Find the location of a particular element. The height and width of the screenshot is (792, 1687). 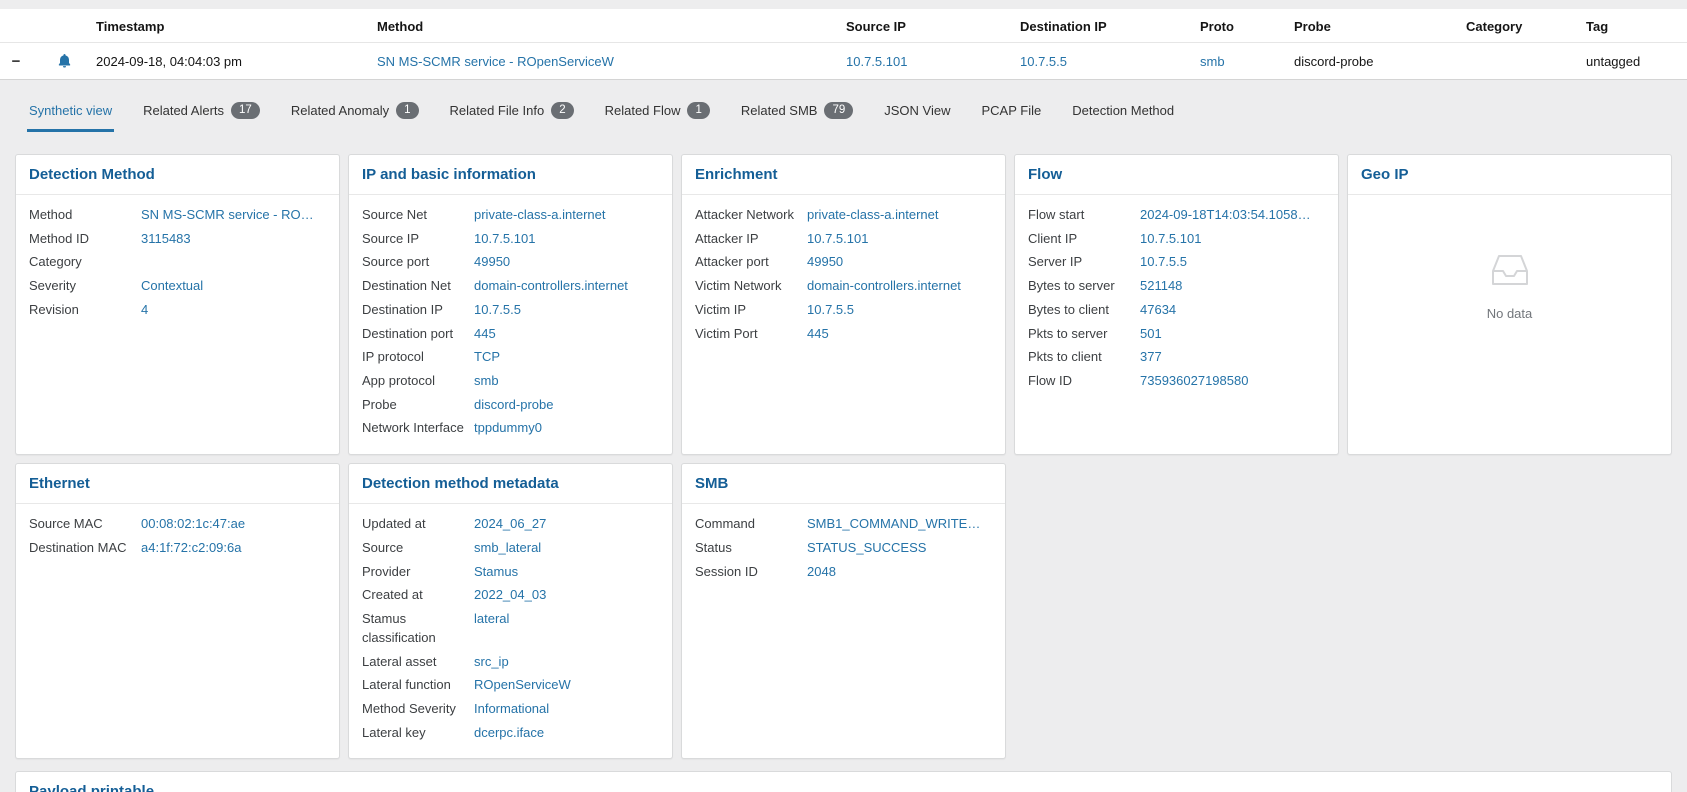

tab-pcap-file: PCAP File is located at coordinates (1012, 112).